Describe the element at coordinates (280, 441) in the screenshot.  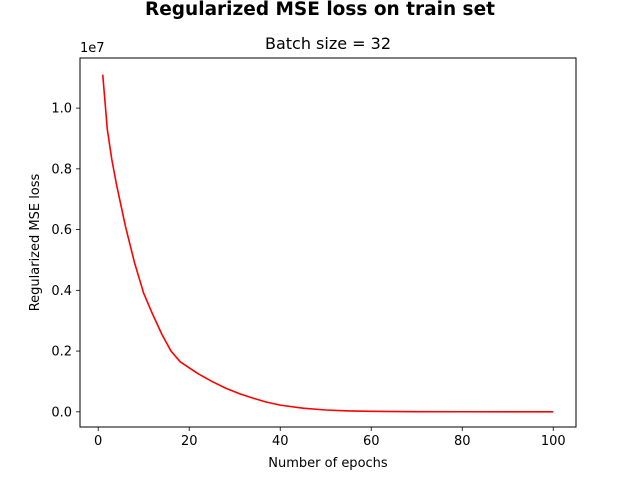
I see `x-tick-label: 40` at that location.